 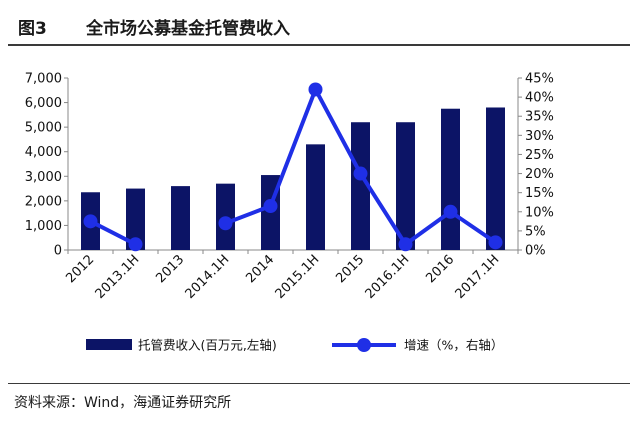 What do you see at coordinates (208, 277) in the screenshot?
I see `x-tick-label: 2014.1H` at bounding box center [208, 277].